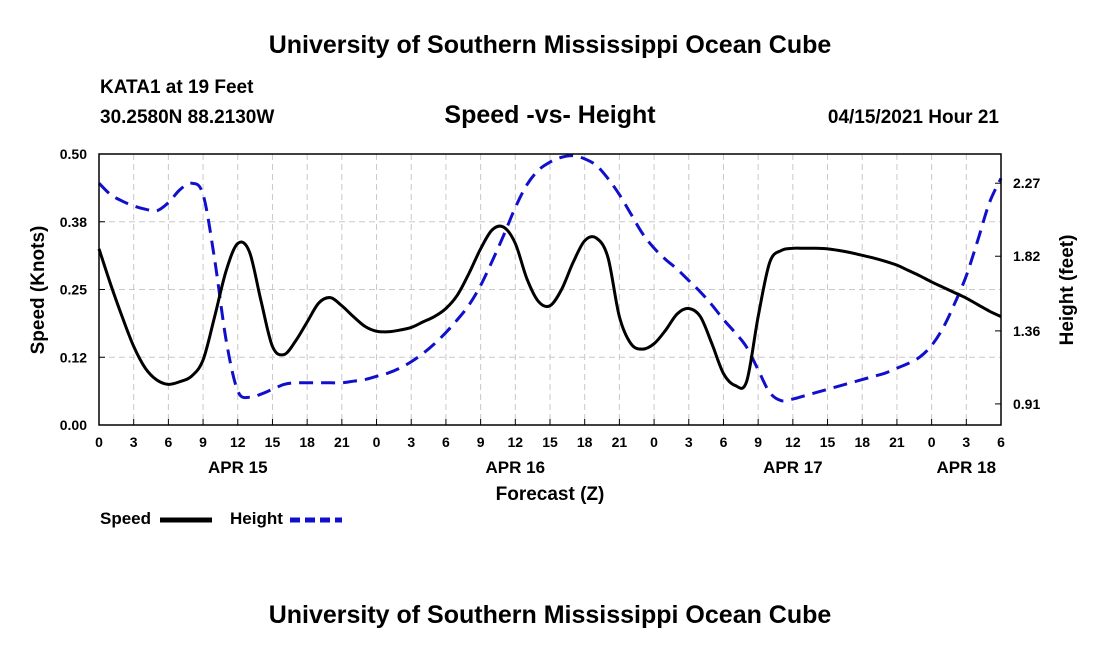  I want to click on coordinates-label: 30.2580N 88.2130W, so click(187, 117).